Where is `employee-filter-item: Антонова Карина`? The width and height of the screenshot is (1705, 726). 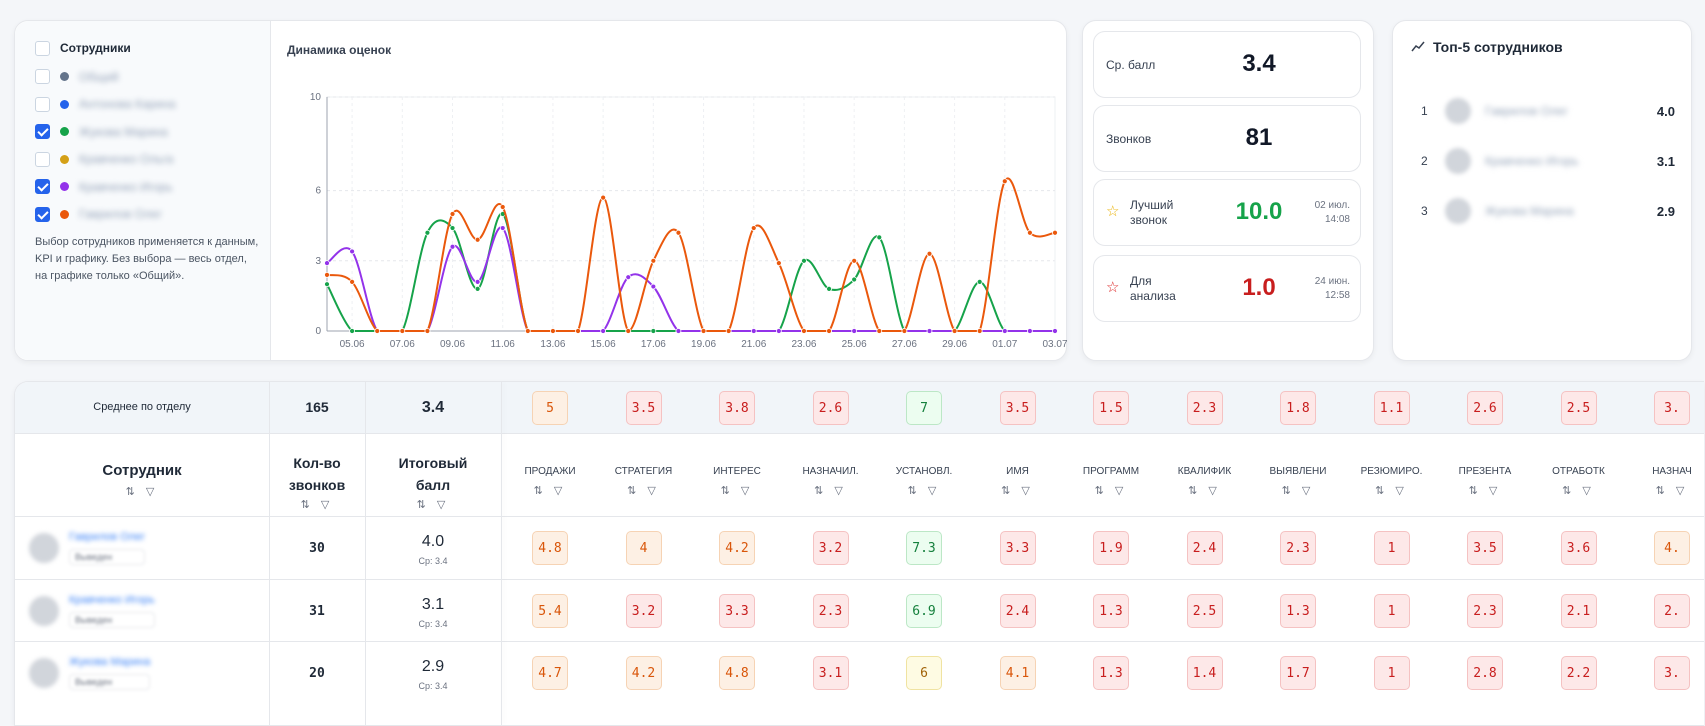
employee-filter-item: Антонова Карина is located at coordinates (152, 105).